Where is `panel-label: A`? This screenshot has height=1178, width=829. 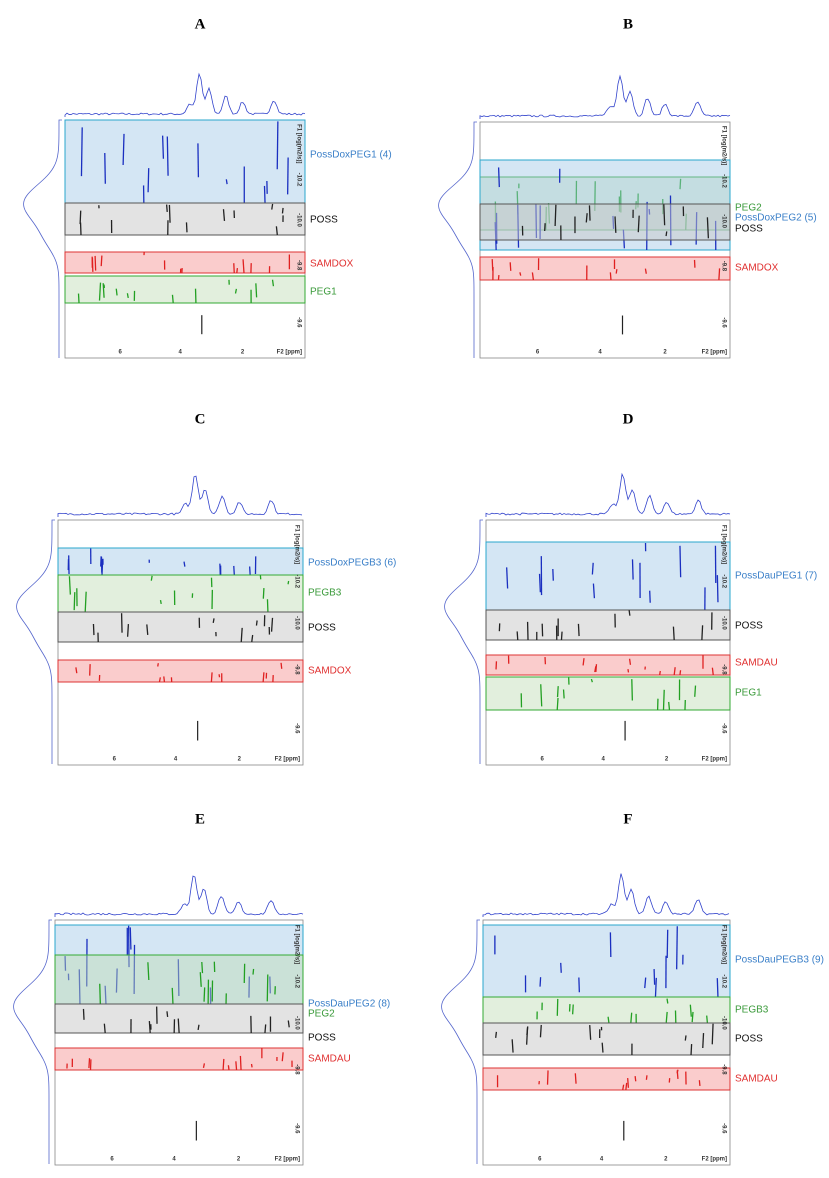 panel-label: A is located at coordinates (200, 24).